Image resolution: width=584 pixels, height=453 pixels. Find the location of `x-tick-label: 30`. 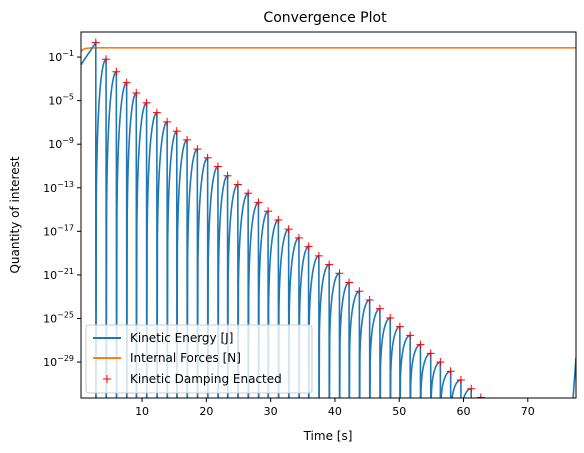

x-tick-label: 30 is located at coordinates (271, 411).